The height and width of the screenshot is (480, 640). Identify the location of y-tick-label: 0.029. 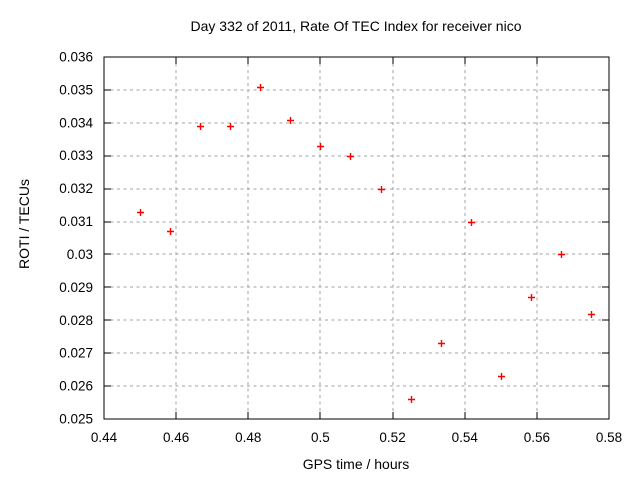
(76, 287).